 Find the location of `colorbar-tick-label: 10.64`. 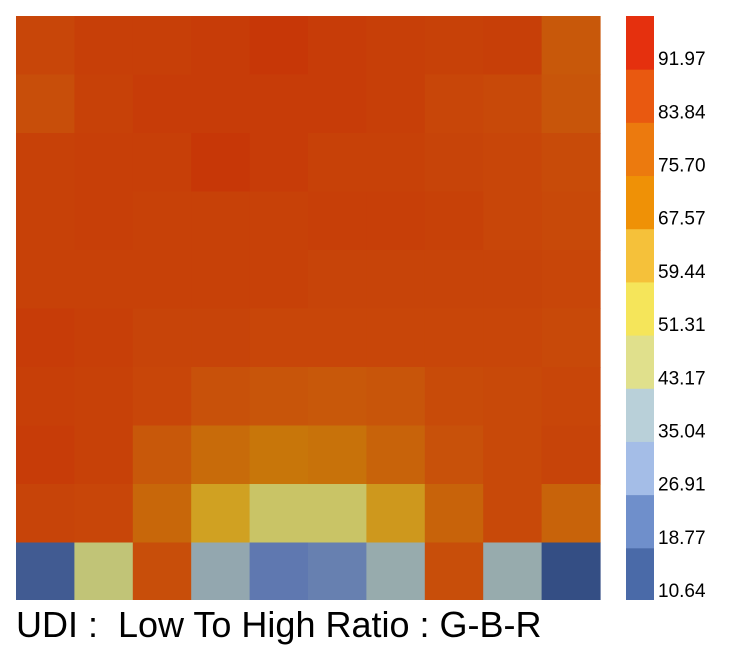

colorbar-tick-label: 10.64 is located at coordinates (682, 590).